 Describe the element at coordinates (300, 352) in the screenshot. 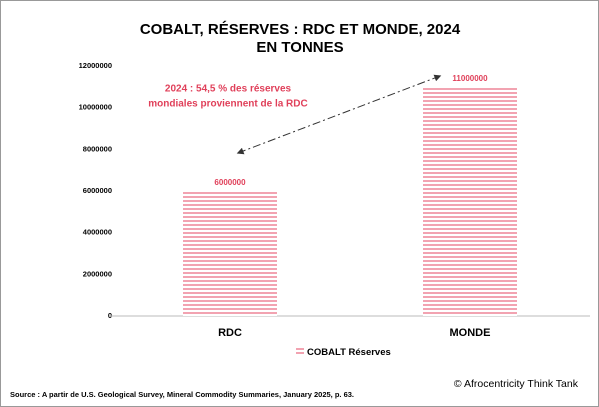

I see `legend-swatch` at that location.